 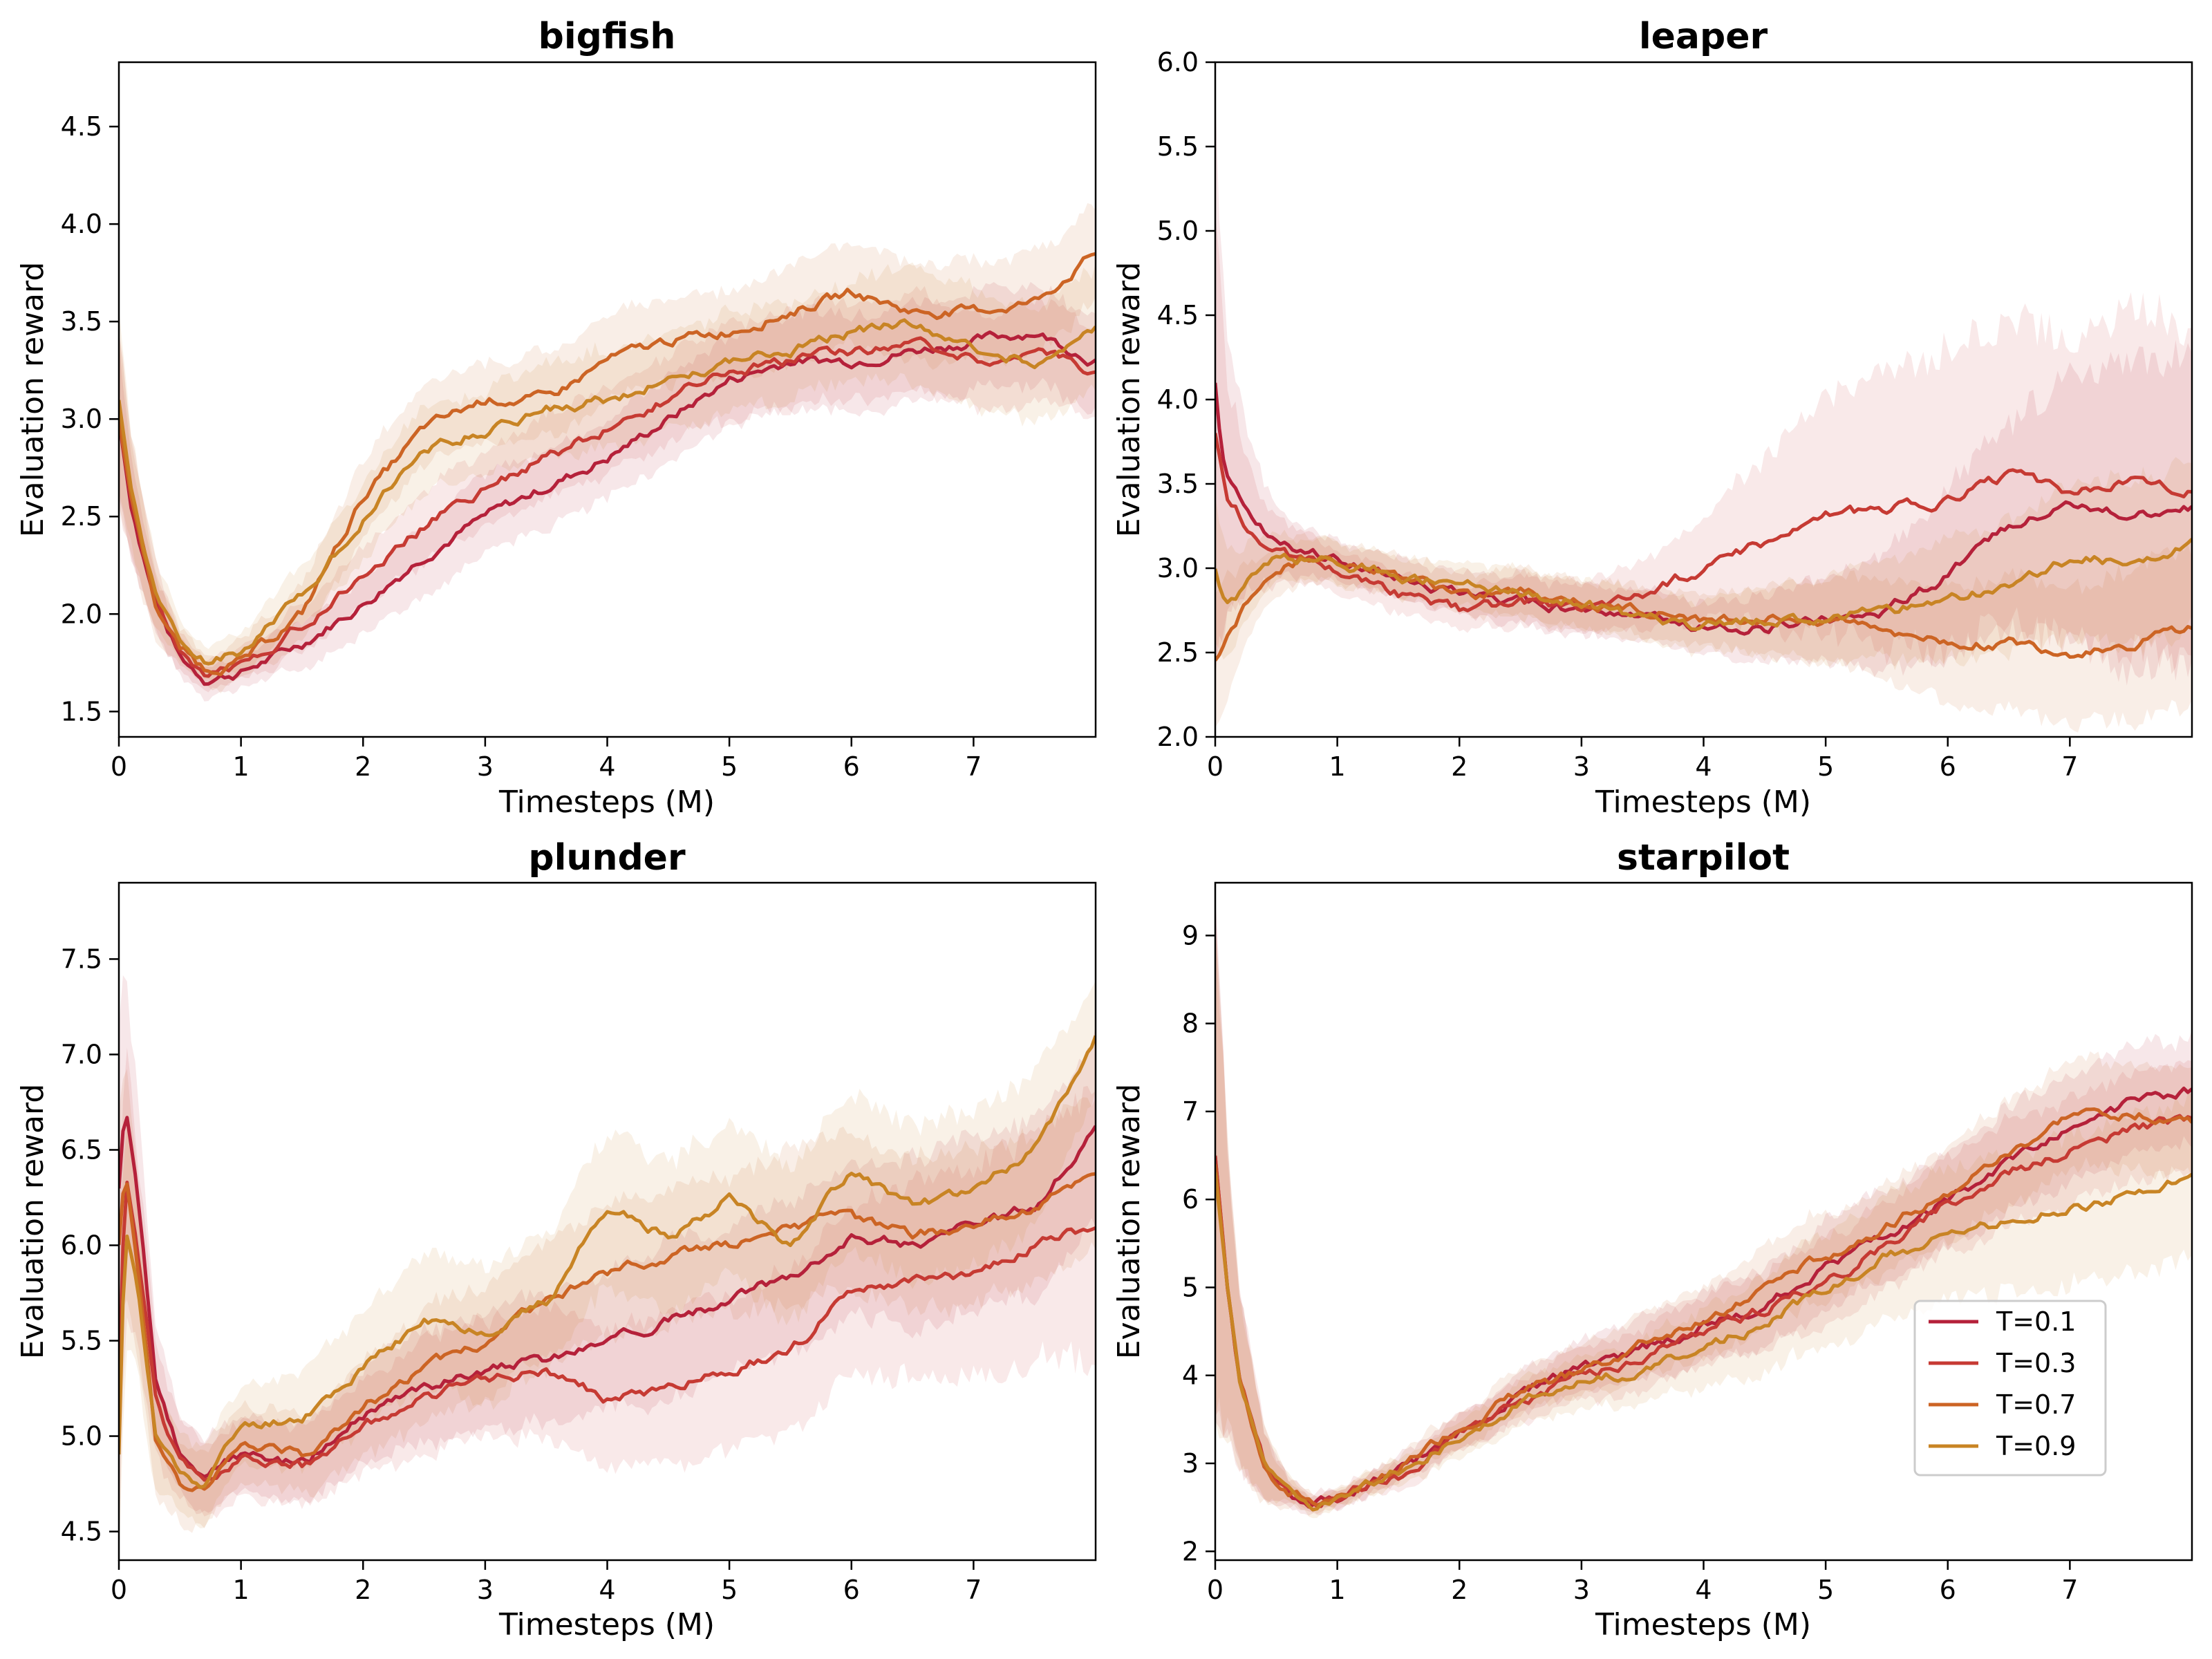 What do you see at coordinates (1704, 37) in the screenshot?
I see `panel-title: leaper` at bounding box center [1704, 37].